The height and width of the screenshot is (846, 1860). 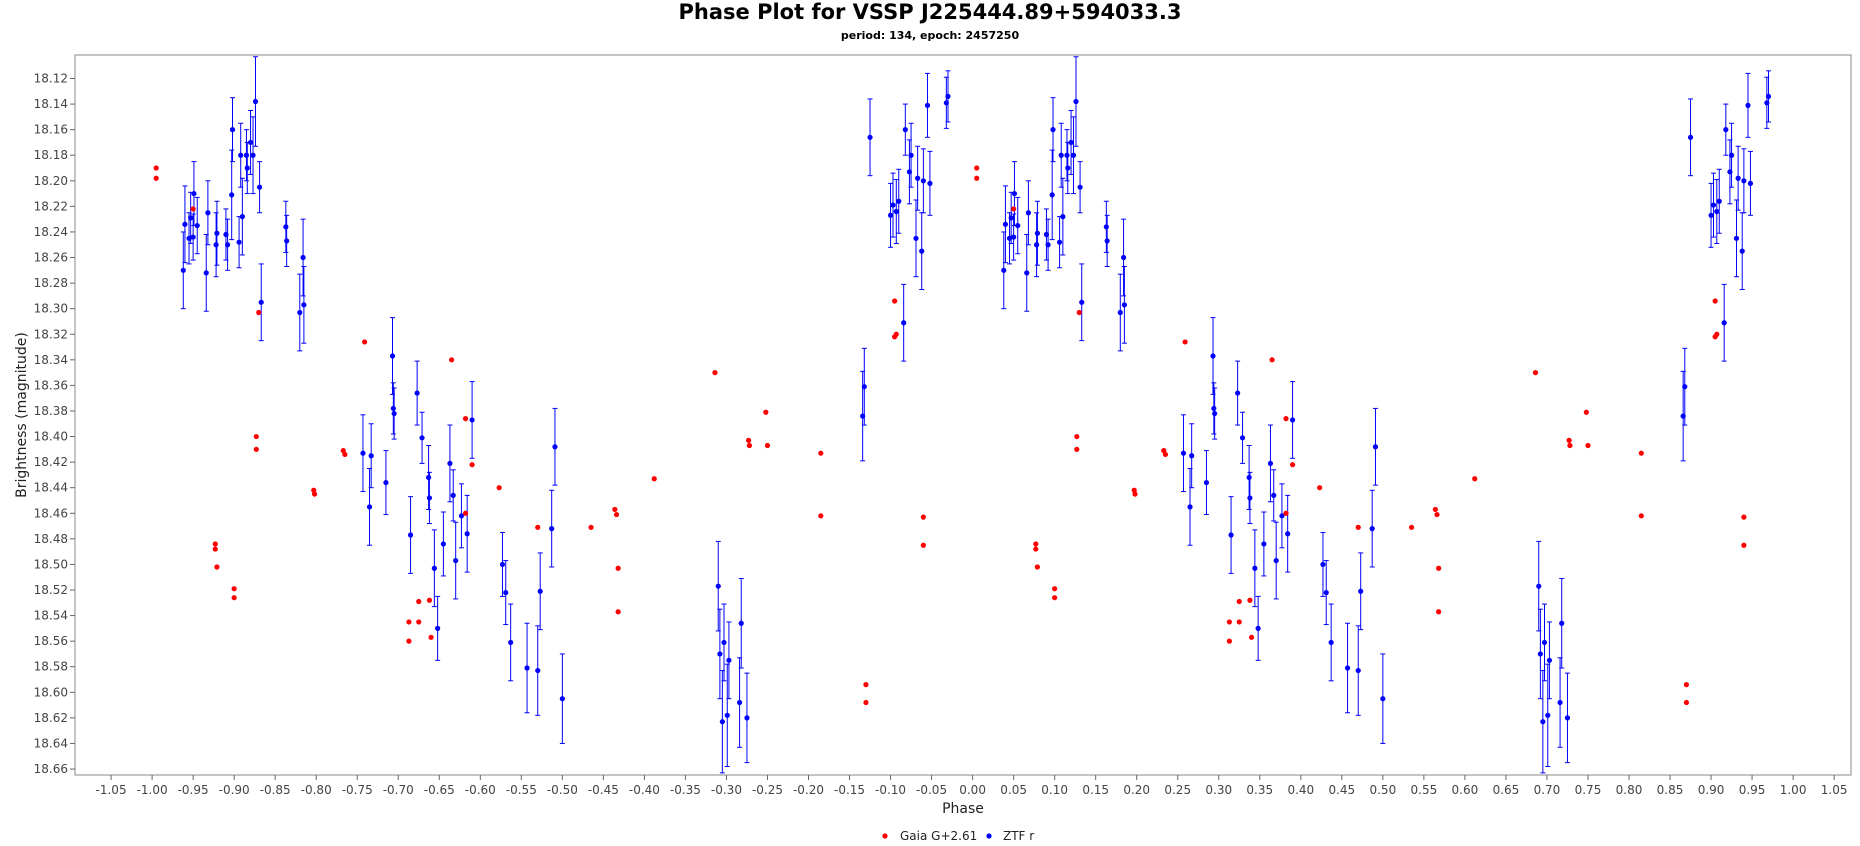 What do you see at coordinates (1218, 790) in the screenshot?
I see `x-tick-label: 0.30` at bounding box center [1218, 790].